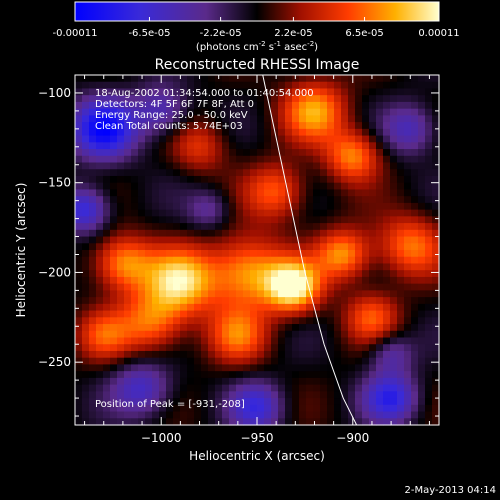  Describe the element at coordinates (364, 33) in the screenshot. I see `colorbar-tick-label: 6.5e-05` at that location.